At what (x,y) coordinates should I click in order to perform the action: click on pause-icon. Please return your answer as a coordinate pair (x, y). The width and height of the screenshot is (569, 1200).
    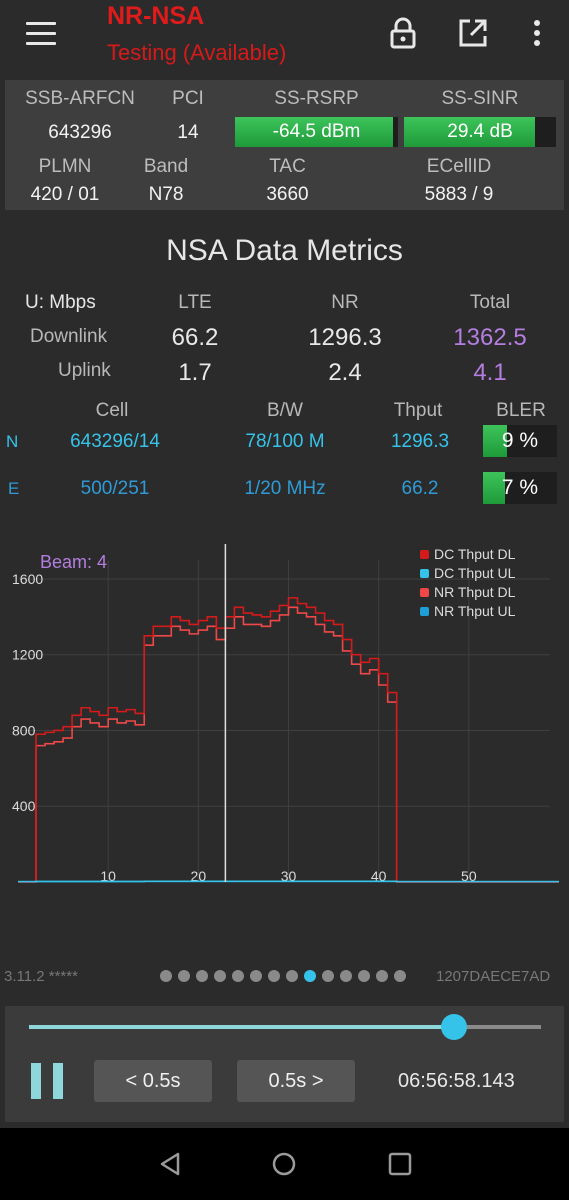
    Looking at the image, I should click on (47, 1081).